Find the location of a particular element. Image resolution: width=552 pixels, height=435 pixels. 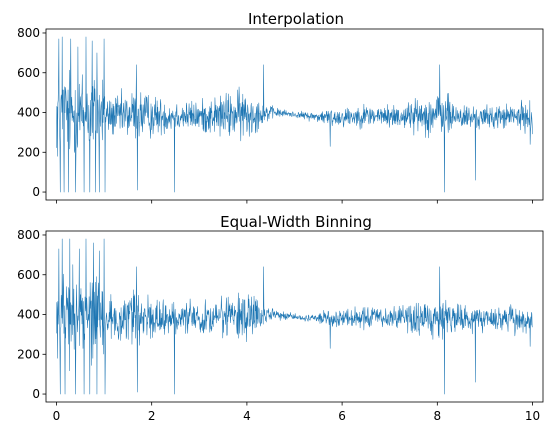

x-tick-label: 8 is located at coordinates (437, 416).